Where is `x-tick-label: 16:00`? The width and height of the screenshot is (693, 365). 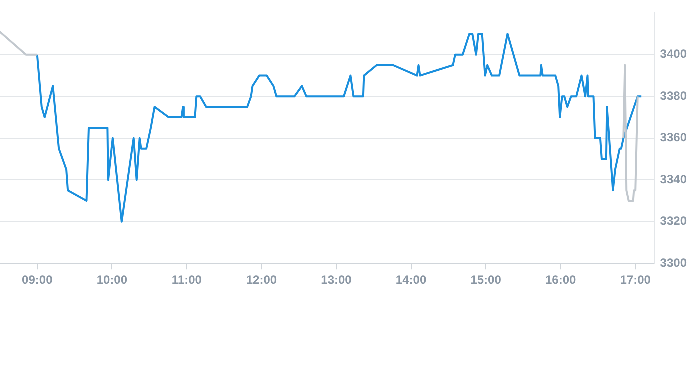
x-tick-label: 16:00 is located at coordinates (560, 280).